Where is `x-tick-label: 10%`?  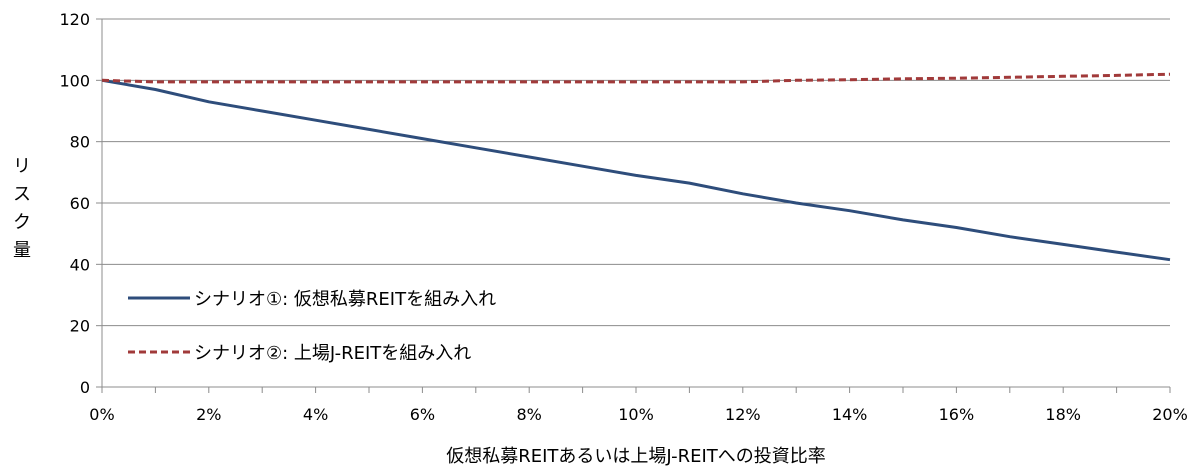
x-tick-label: 10% is located at coordinates (636, 414).